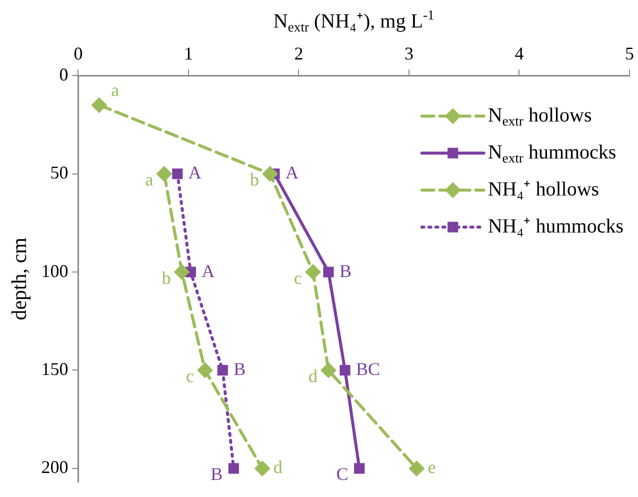  Describe the element at coordinates (19, 278) in the screenshot. I see `y-axis-title: depth, cm` at that location.